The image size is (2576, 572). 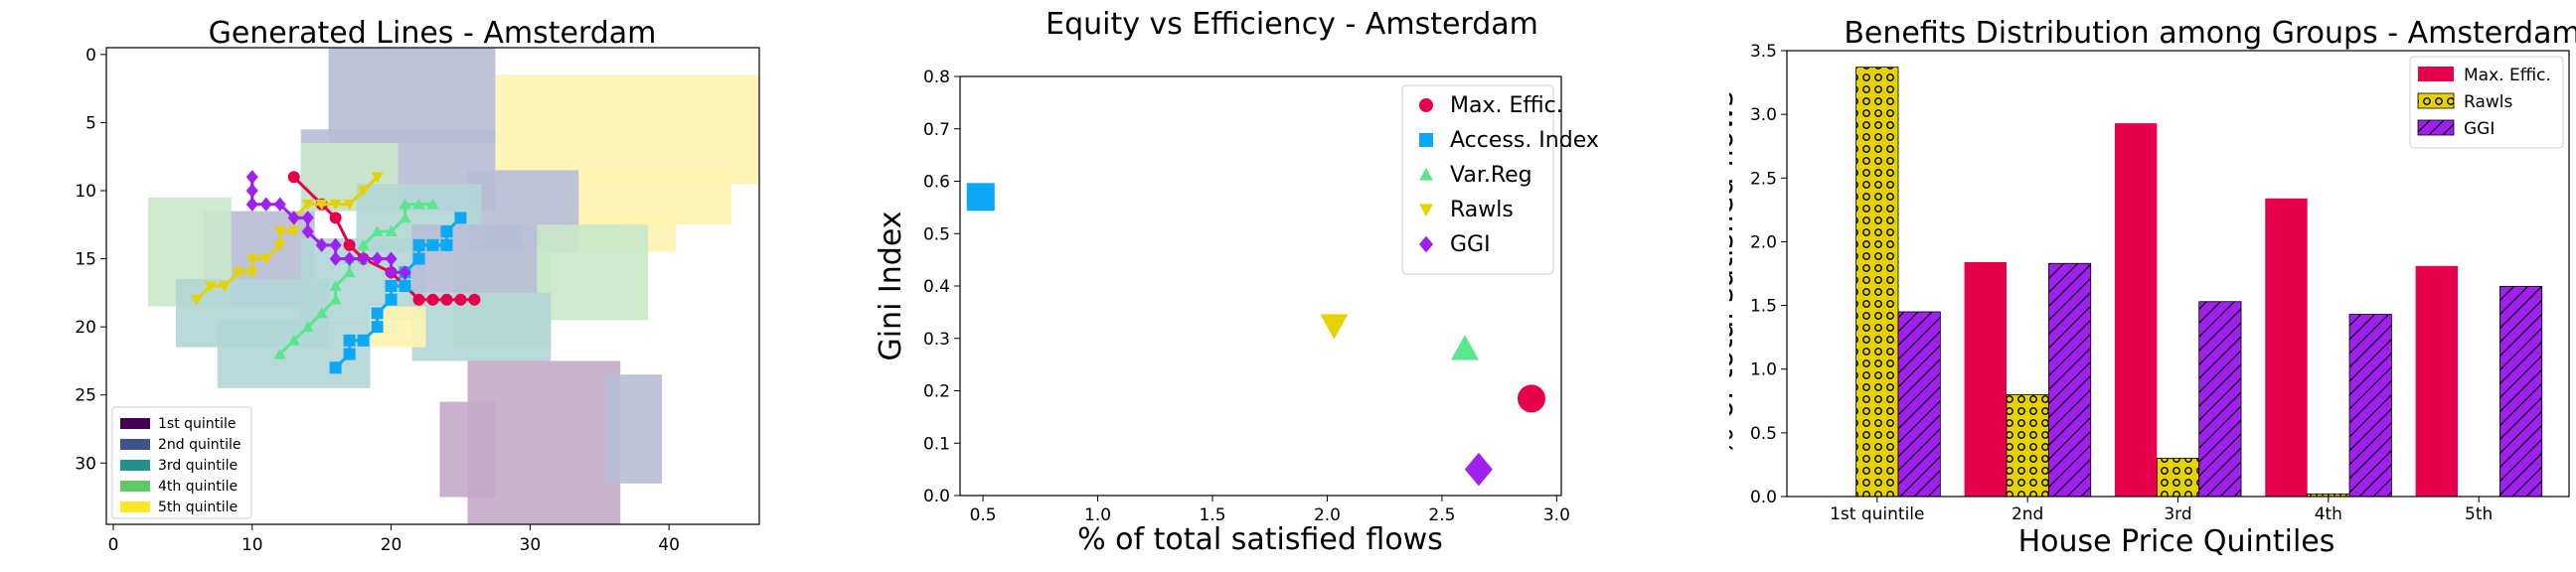 What do you see at coordinates (85, 260) in the screenshot?
I see `y-tick-label: 15` at bounding box center [85, 260].